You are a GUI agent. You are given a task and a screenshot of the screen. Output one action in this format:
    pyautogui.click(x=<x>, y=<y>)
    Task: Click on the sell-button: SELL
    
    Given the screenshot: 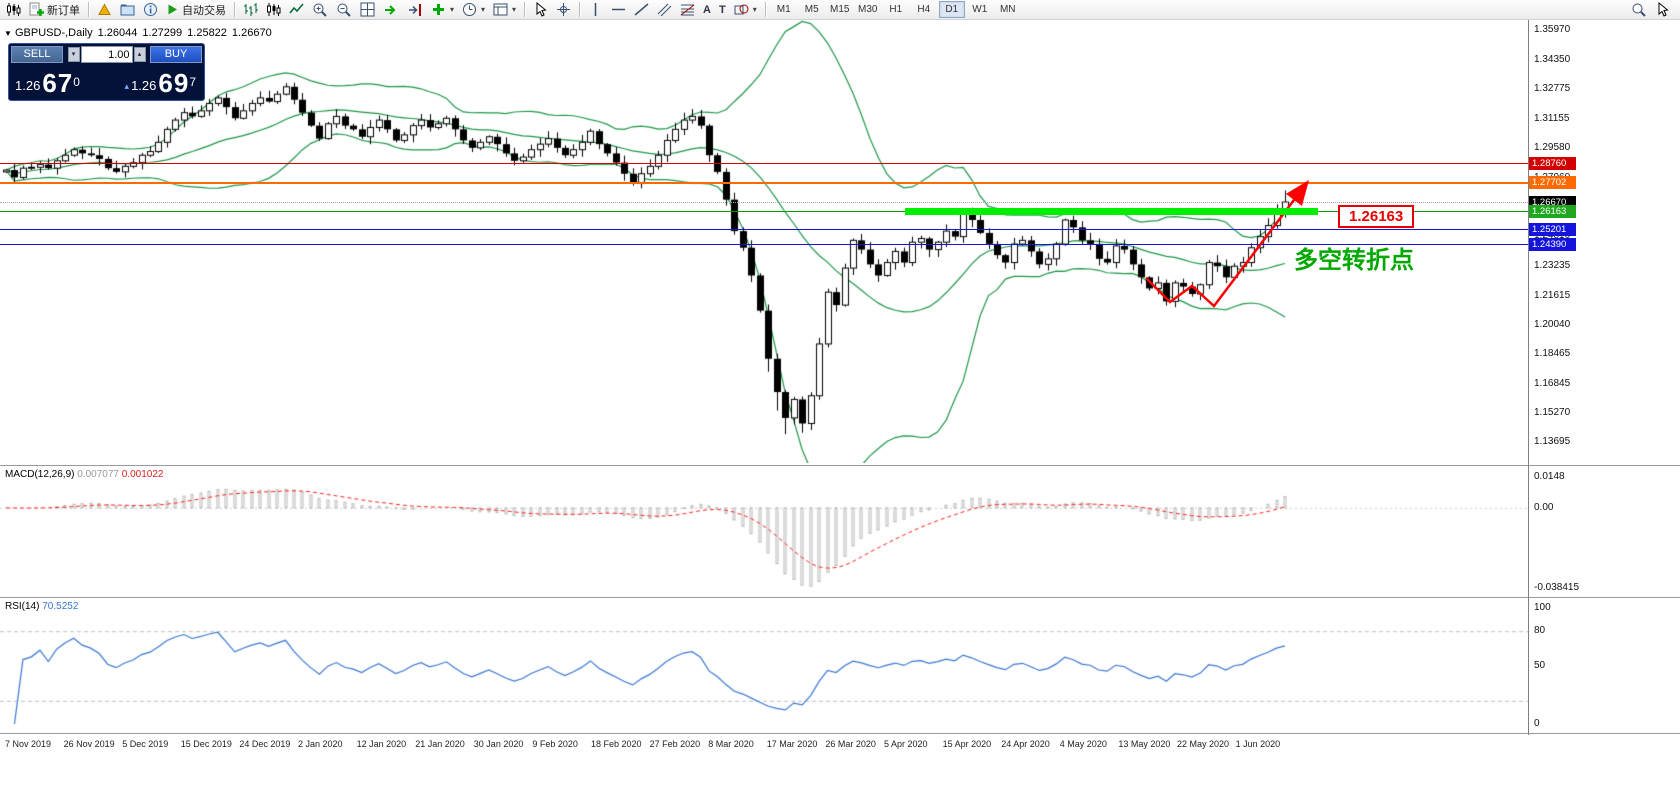 What is the action you would take?
    pyautogui.click(x=37, y=54)
    